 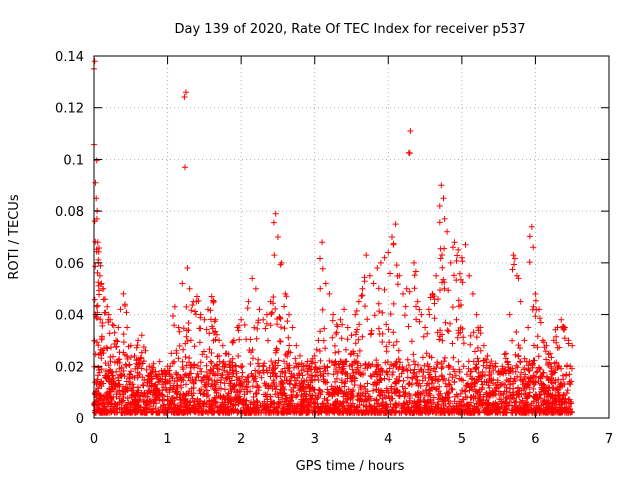 I want to click on y-tick-label: 0, so click(x=80, y=419).